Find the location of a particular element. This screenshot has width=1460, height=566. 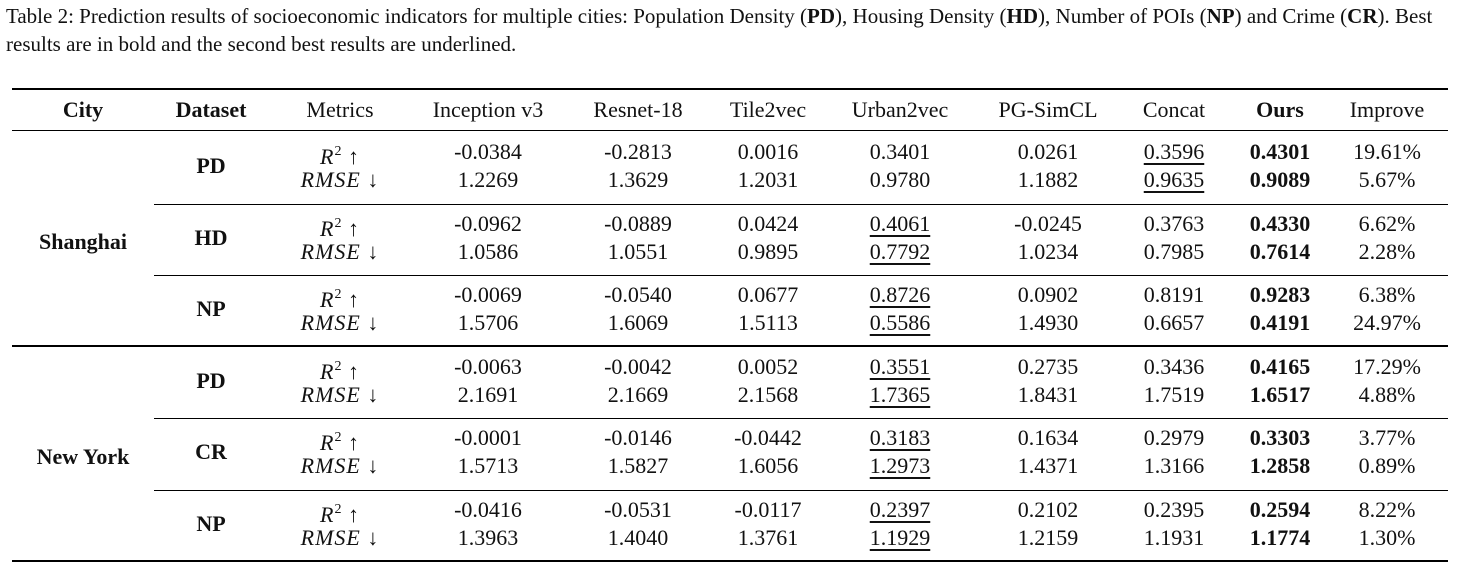

table-cell: 0.9089 is located at coordinates (1280, 179).